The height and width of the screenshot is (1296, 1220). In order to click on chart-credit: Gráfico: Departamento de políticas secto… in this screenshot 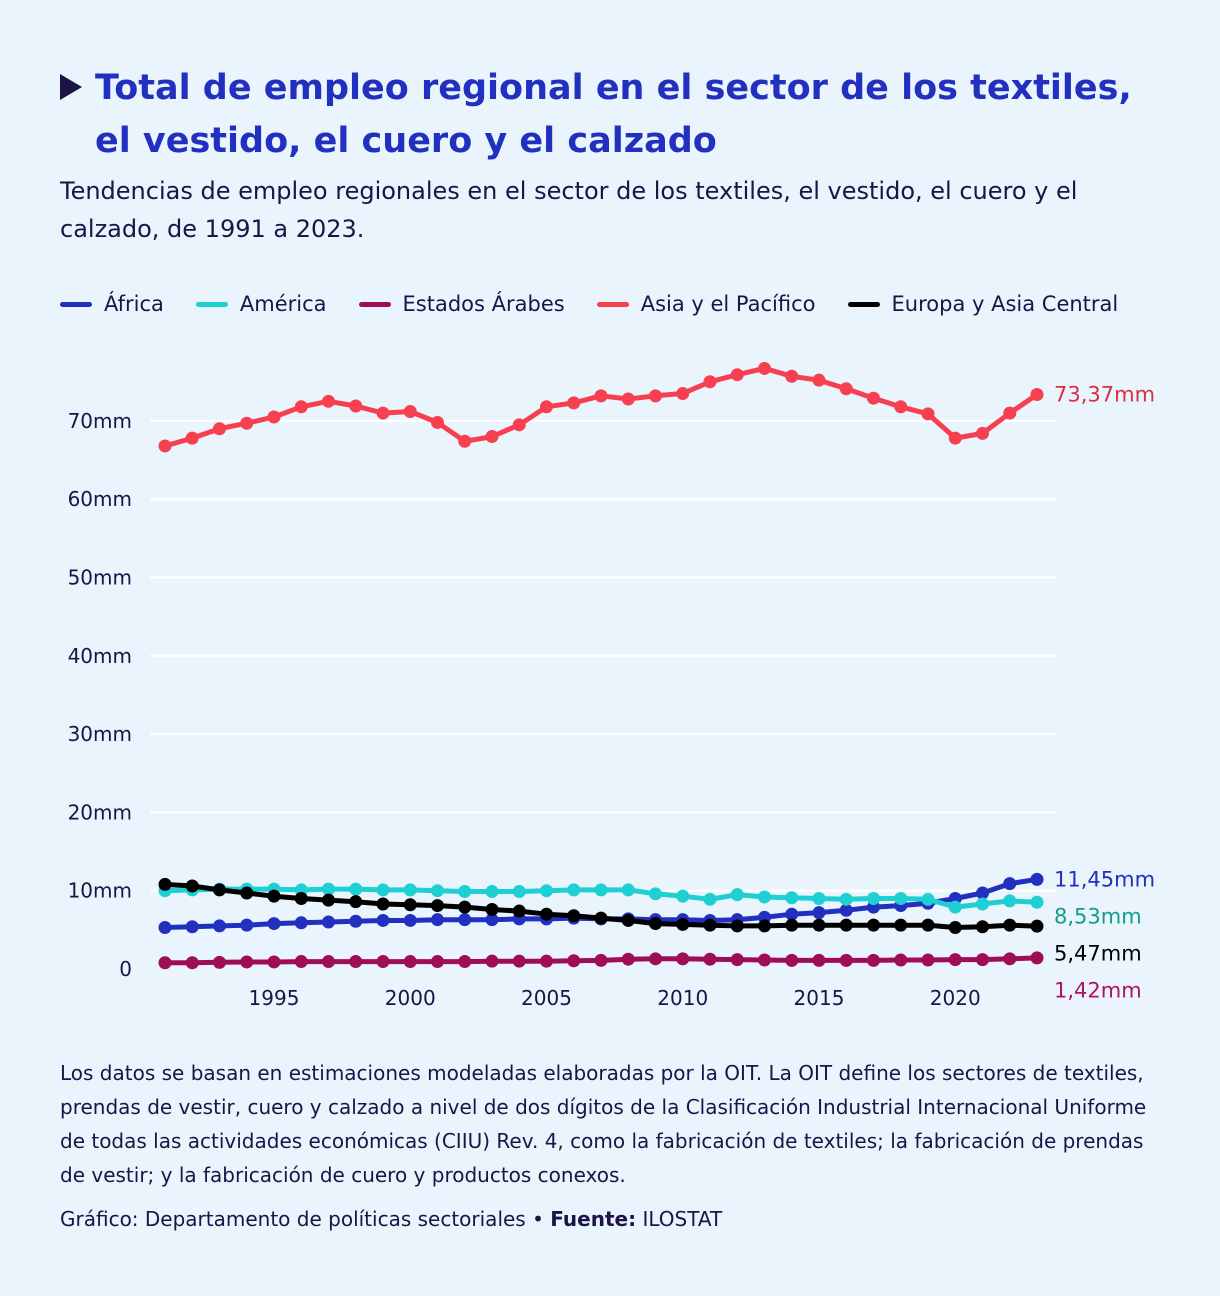, I will do `click(610, 1219)`.